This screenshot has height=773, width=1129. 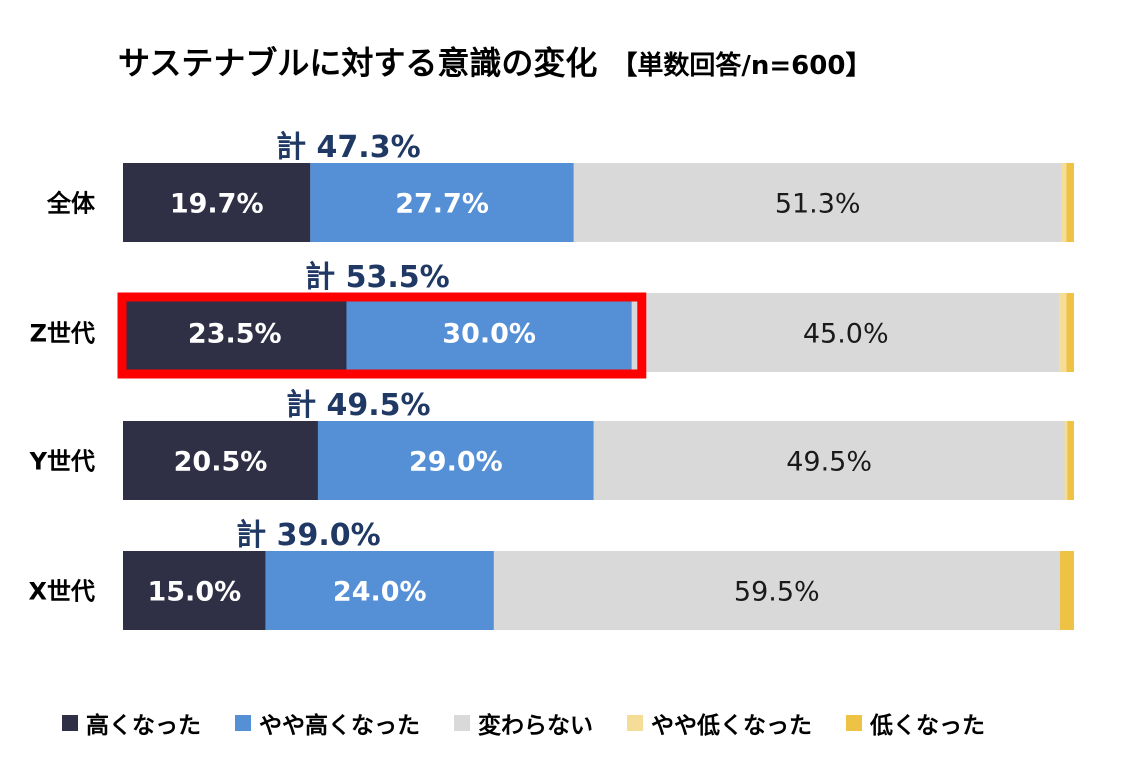 I want to click on data-label: 23.5%, so click(x=235, y=334).